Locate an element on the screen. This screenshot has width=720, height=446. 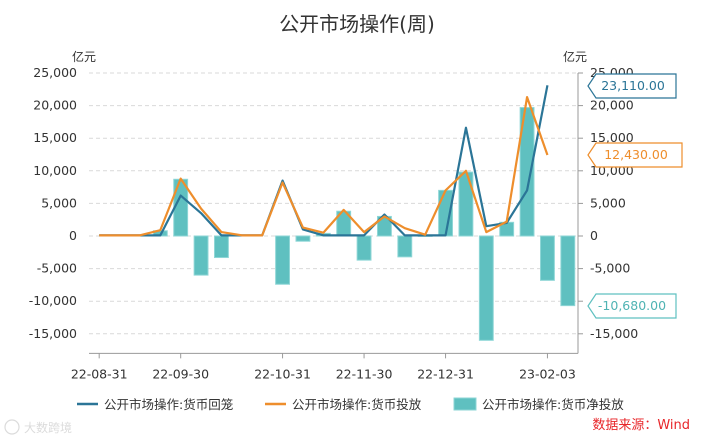
callout-net-value: -10,680.00 is located at coordinates (632, 305).